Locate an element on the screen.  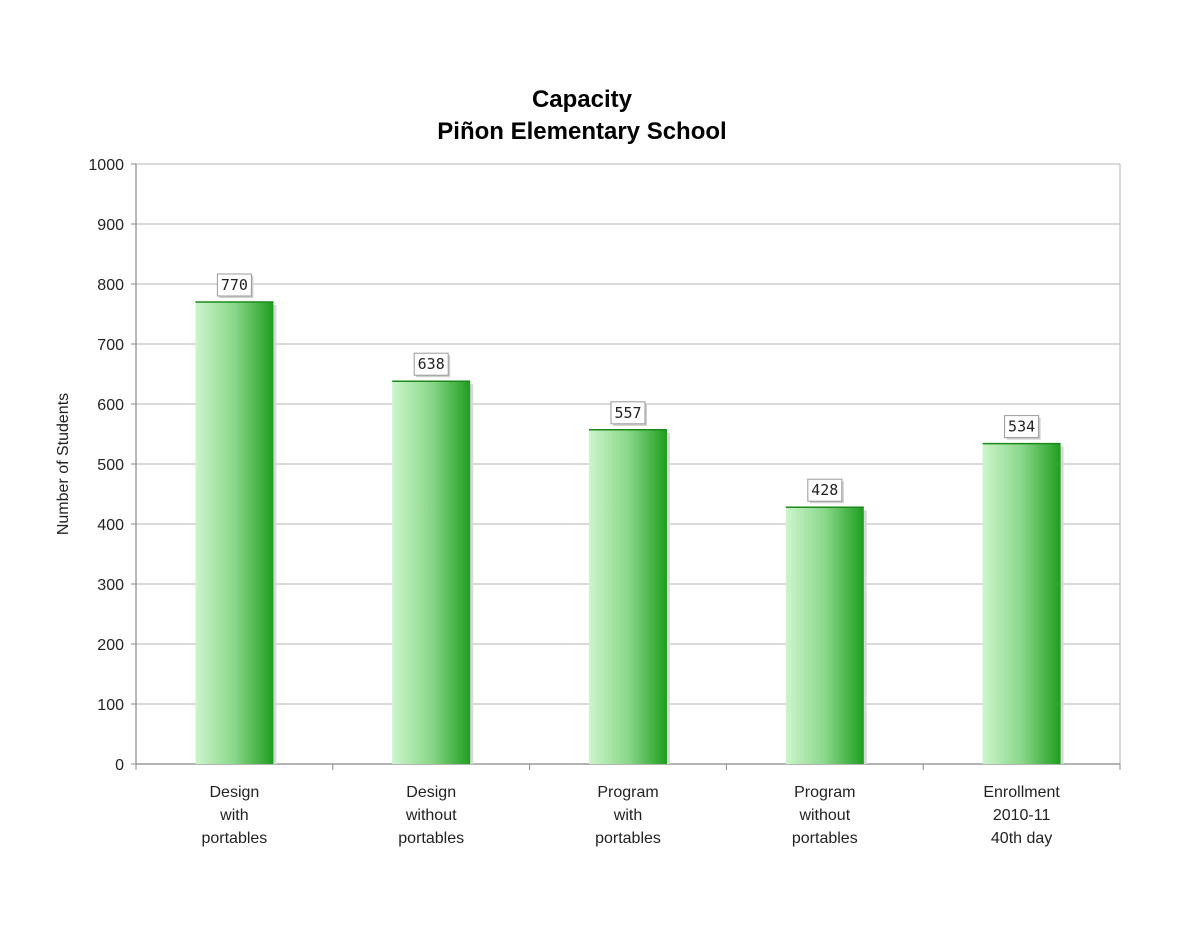
data-label: 770 is located at coordinates (234, 285).